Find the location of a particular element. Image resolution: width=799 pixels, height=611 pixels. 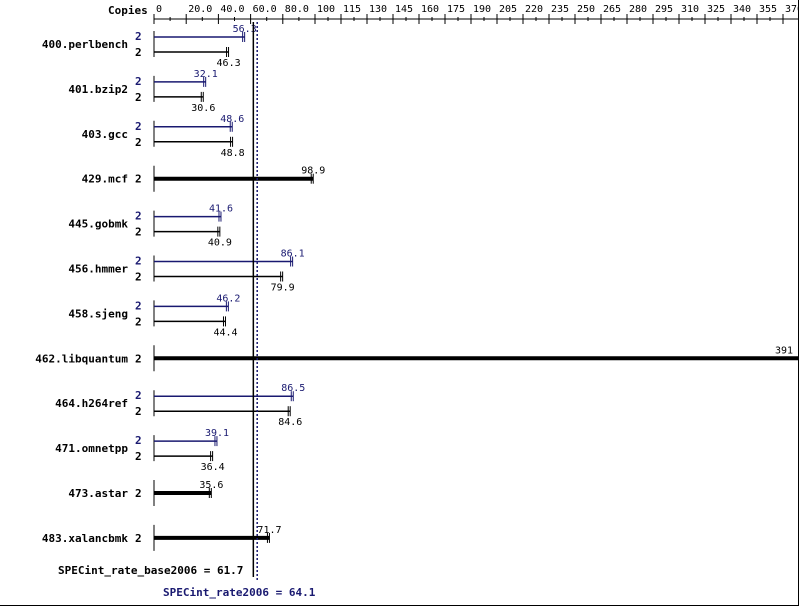

x-tick-label: 340 is located at coordinates (742, 9).